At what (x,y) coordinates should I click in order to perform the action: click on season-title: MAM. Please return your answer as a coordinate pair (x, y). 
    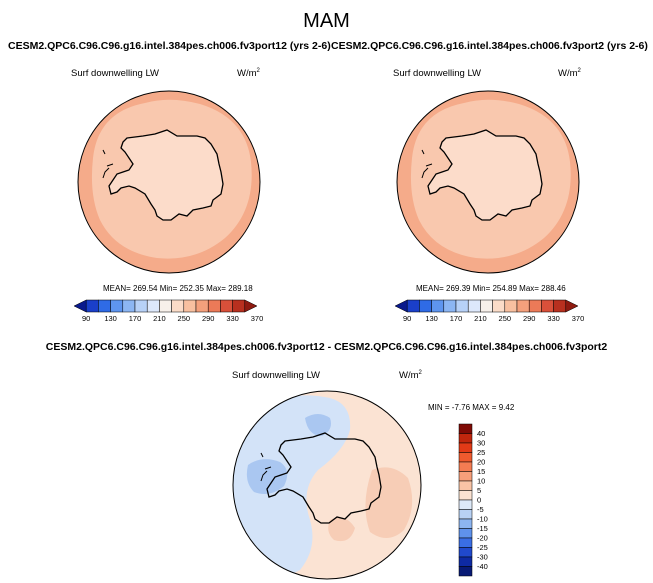
    Looking at the image, I should click on (326, 21).